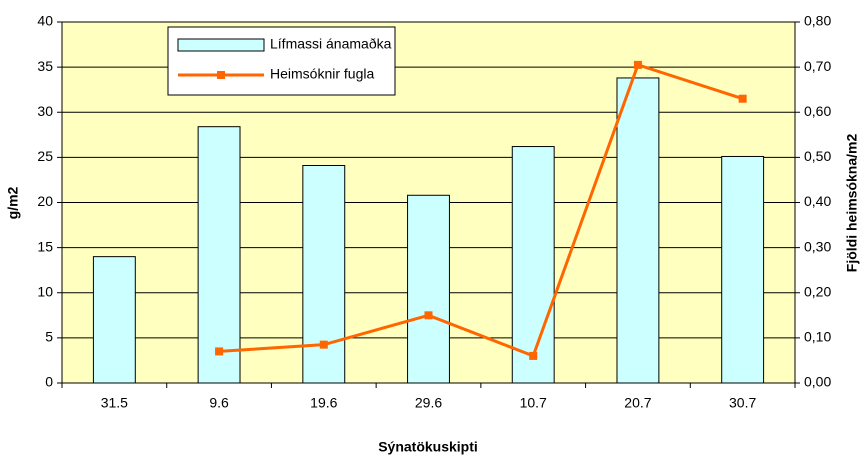 The width and height of the screenshot is (867, 461). What do you see at coordinates (114, 403) in the screenshot?
I see `x-tick-label: 31.5` at bounding box center [114, 403].